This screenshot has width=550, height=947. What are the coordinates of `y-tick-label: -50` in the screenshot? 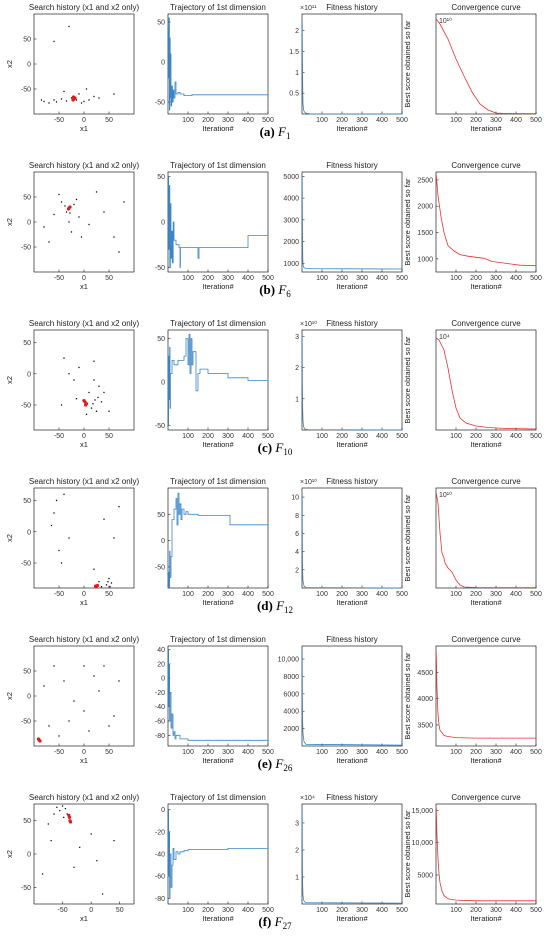 It's located at (160, 567).